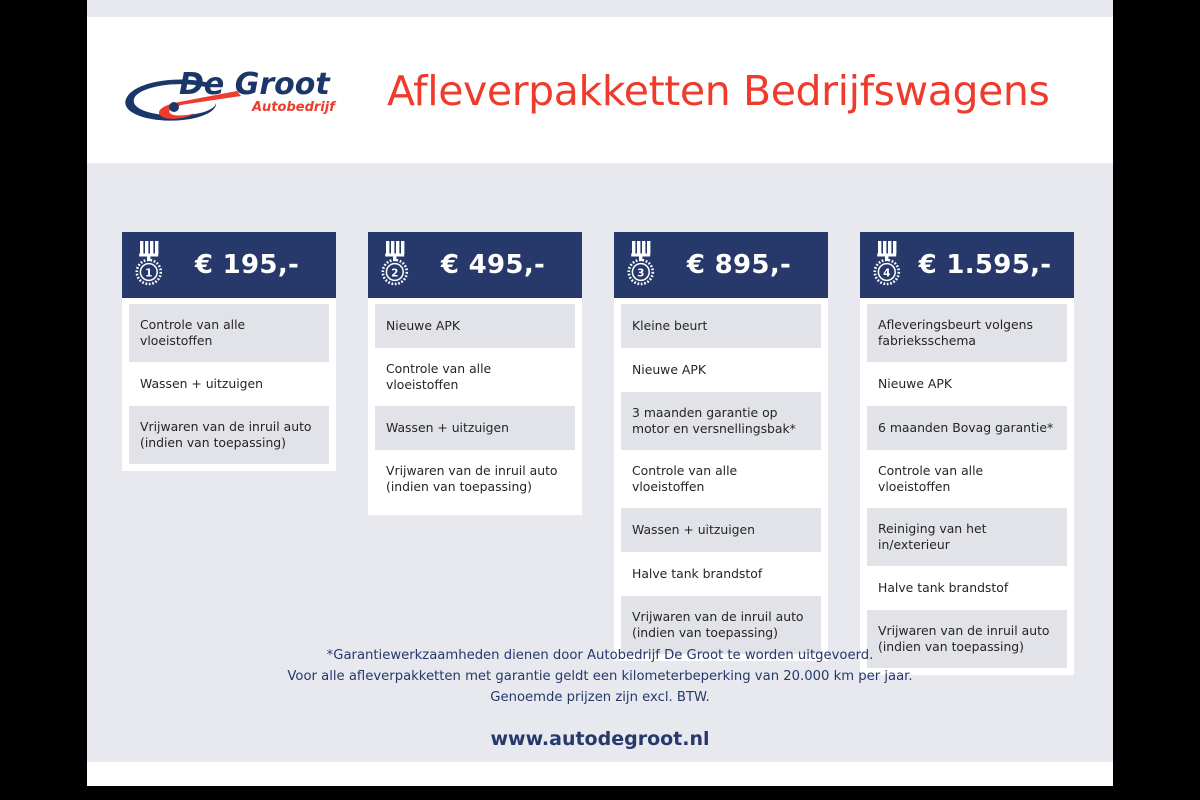  I want to click on feature-item: Afleveringsbeurt volgens fabrieksschema, so click(967, 333).